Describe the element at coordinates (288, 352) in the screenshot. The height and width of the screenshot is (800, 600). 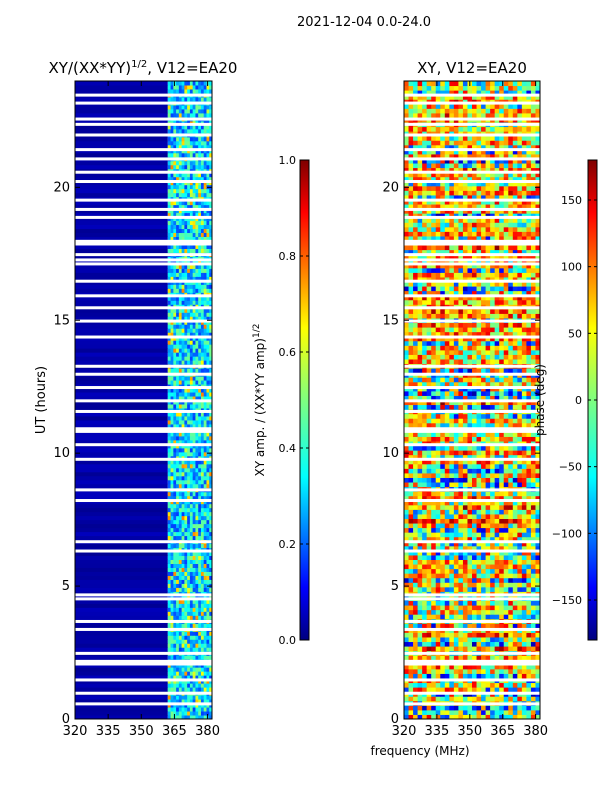
I see `colorbar-tick-label: 0.6` at that location.